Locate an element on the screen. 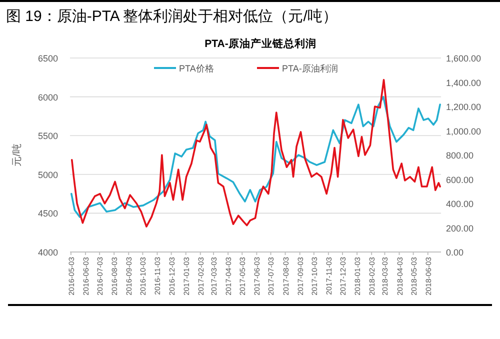 The width and height of the screenshot is (500, 339). y2-tick-label: 1,600.00 is located at coordinates (464, 59).